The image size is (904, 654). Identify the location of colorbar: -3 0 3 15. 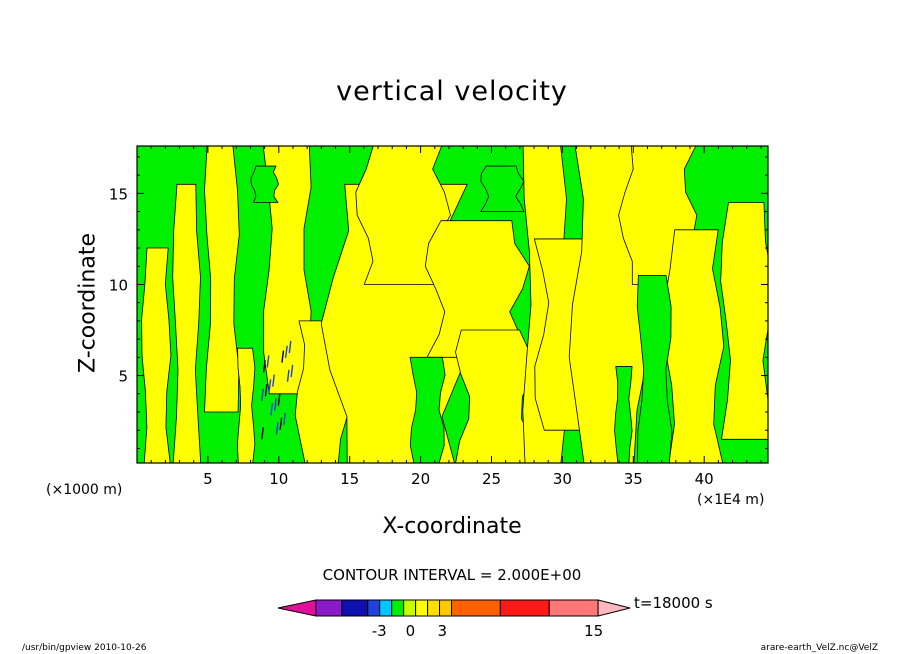
(454, 619).